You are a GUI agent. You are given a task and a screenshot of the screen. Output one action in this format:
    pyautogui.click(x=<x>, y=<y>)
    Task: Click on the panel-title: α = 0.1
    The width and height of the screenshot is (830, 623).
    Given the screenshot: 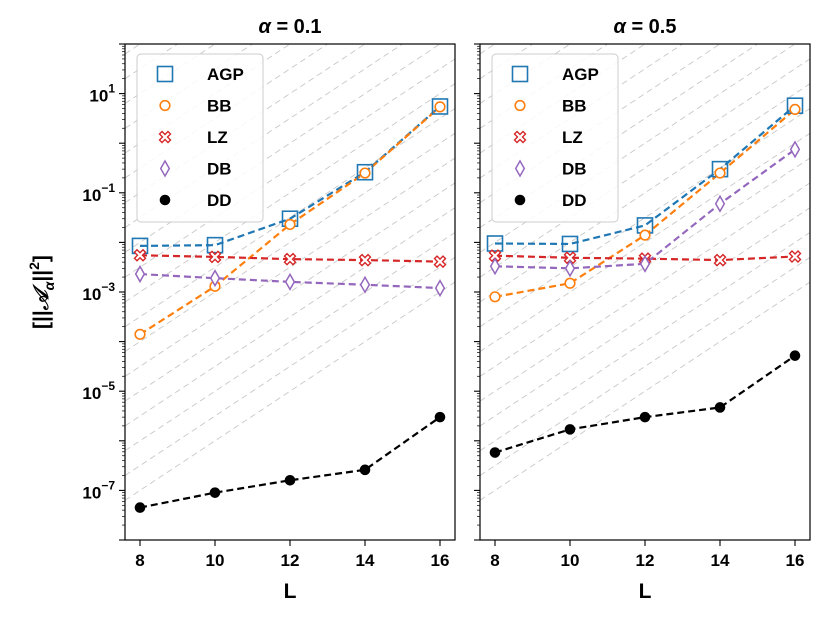 What is the action you would take?
    pyautogui.click(x=289, y=27)
    